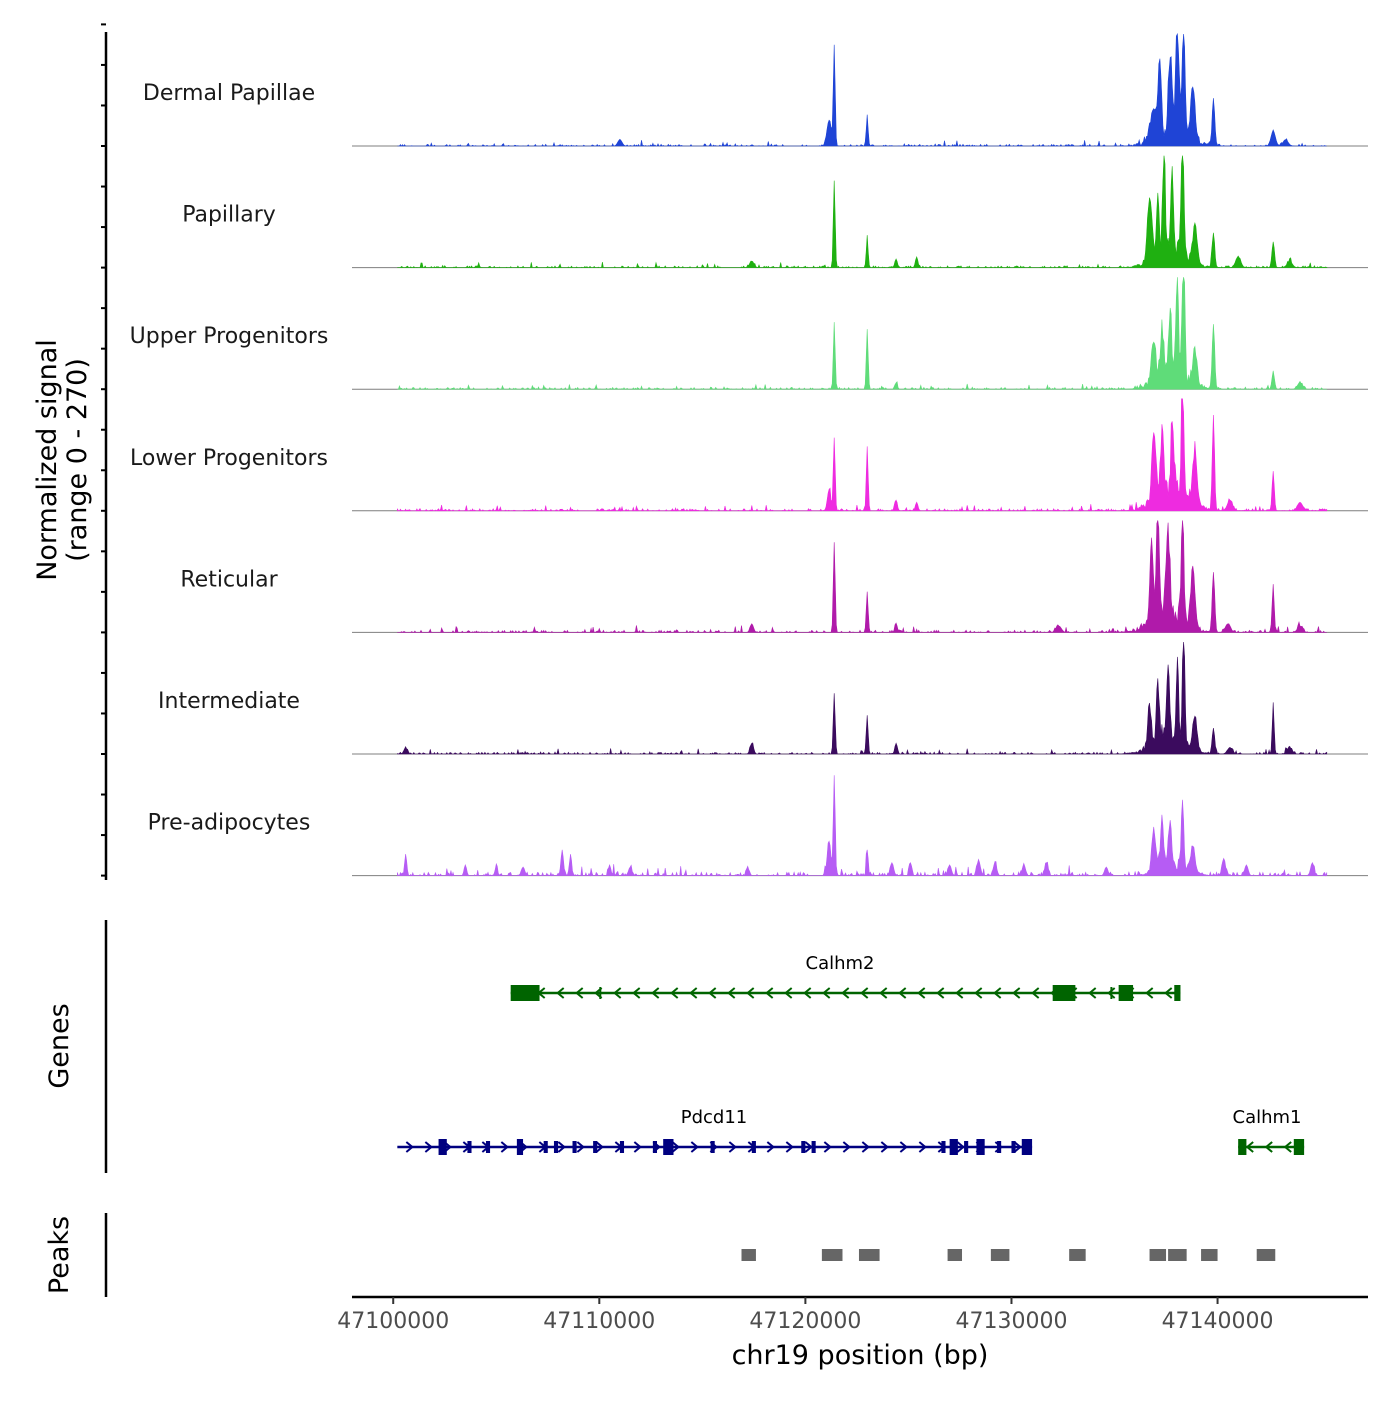  Describe the element at coordinates (1267, 1117) in the screenshot. I see `gene-label: Calhm1` at that location.